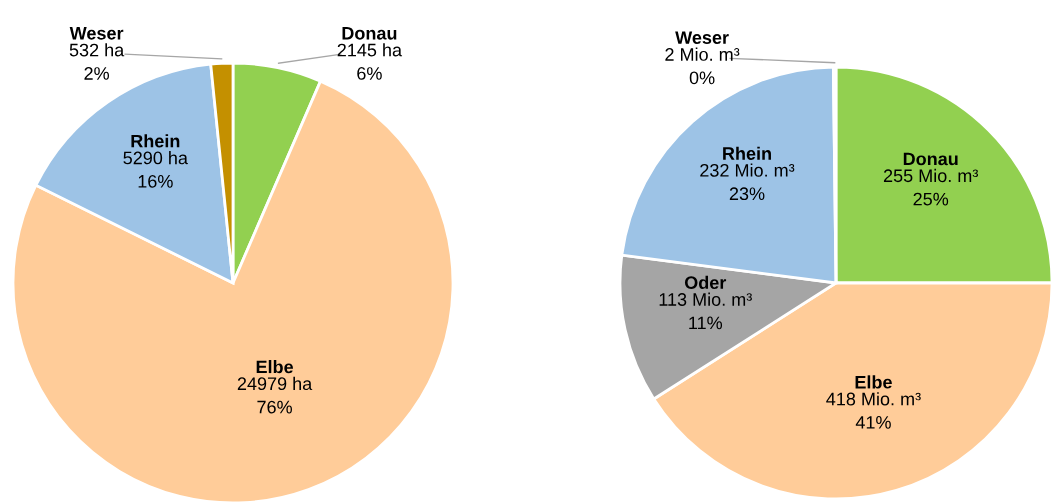 This screenshot has height=502, width=1054. I want to click on data-label: 5290 ha 16%, so click(155, 169).